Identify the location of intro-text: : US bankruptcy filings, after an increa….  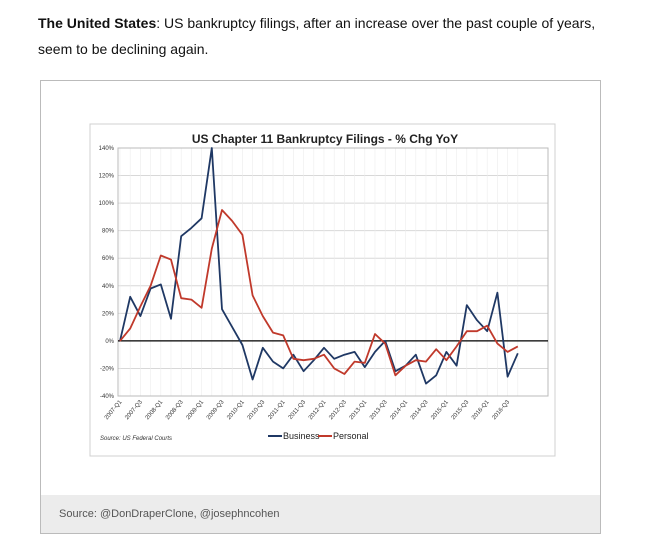
(317, 36).